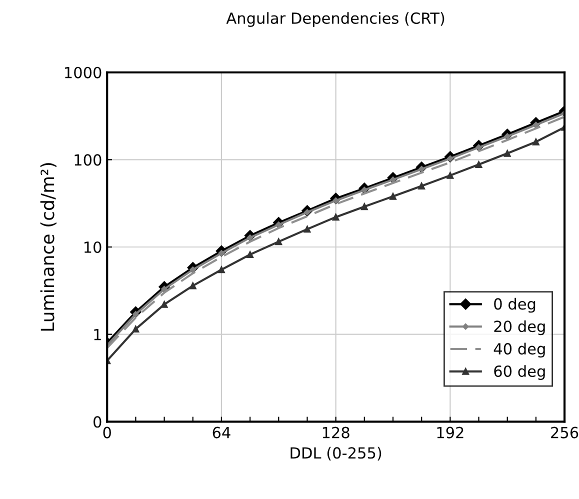 The image size is (579, 499). What do you see at coordinates (335, 19) in the screenshot?
I see `chart-title: Angular Dependencies (CRT)` at bounding box center [335, 19].